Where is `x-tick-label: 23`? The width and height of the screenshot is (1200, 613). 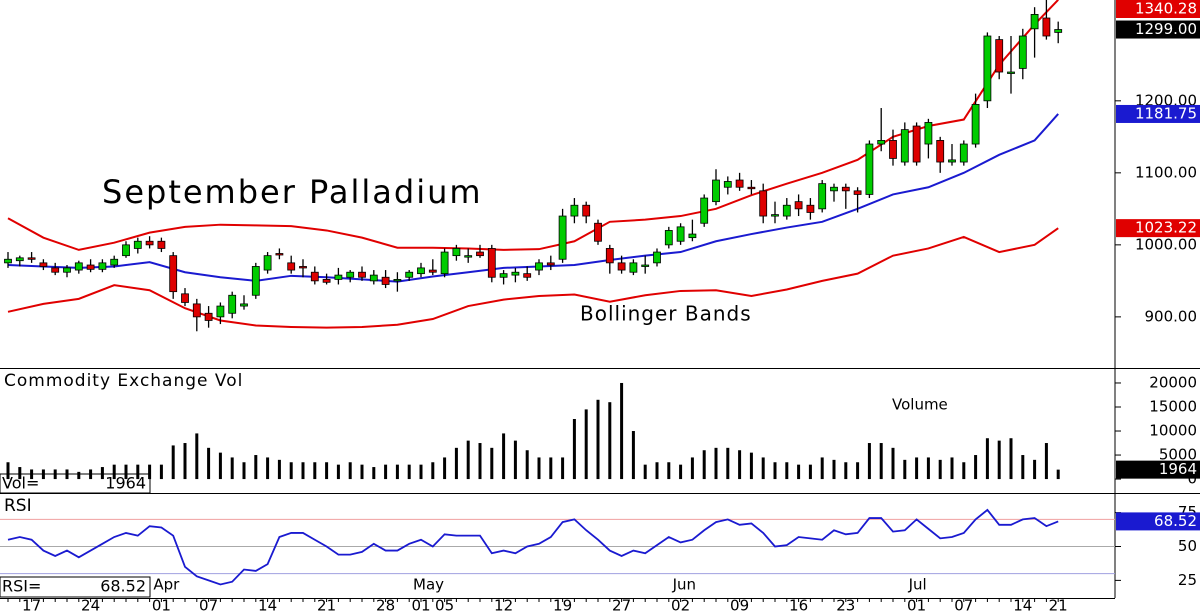 x-tick-label: 23 is located at coordinates (845, 605).